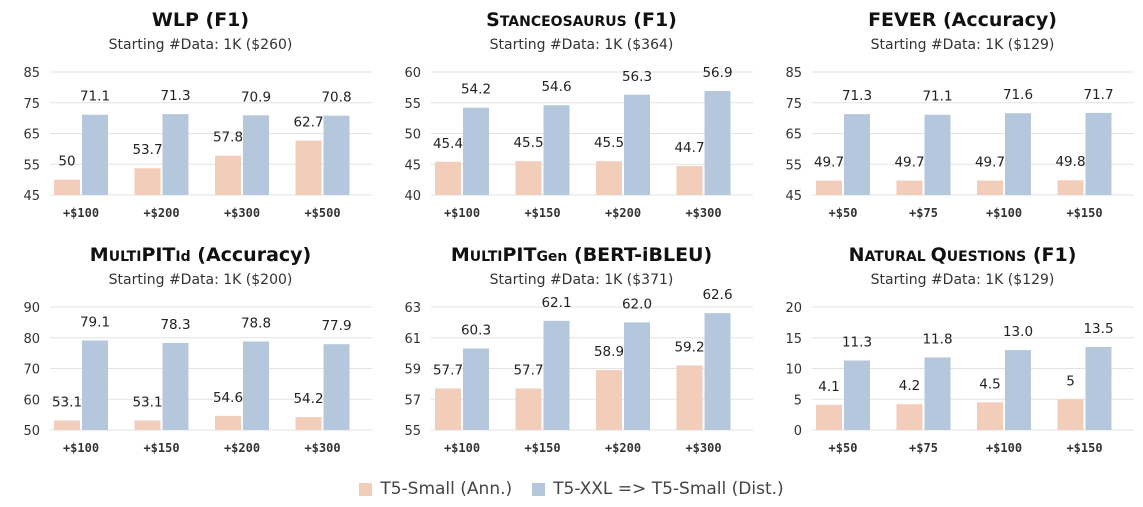  What do you see at coordinates (31, 400) in the screenshot?
I see `y-tick-label: 60` at bounding box center [31, 400].